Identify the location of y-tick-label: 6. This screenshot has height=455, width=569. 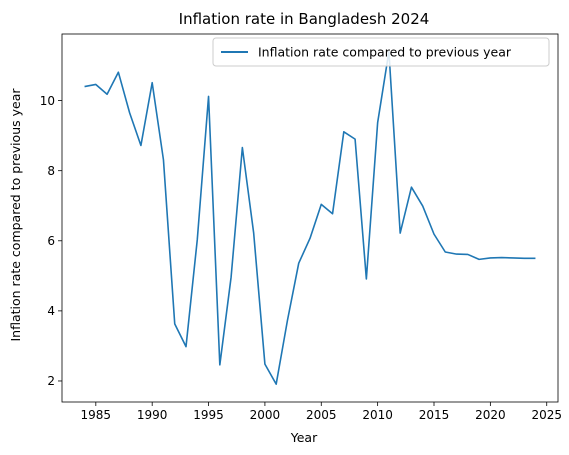
(51, 241).